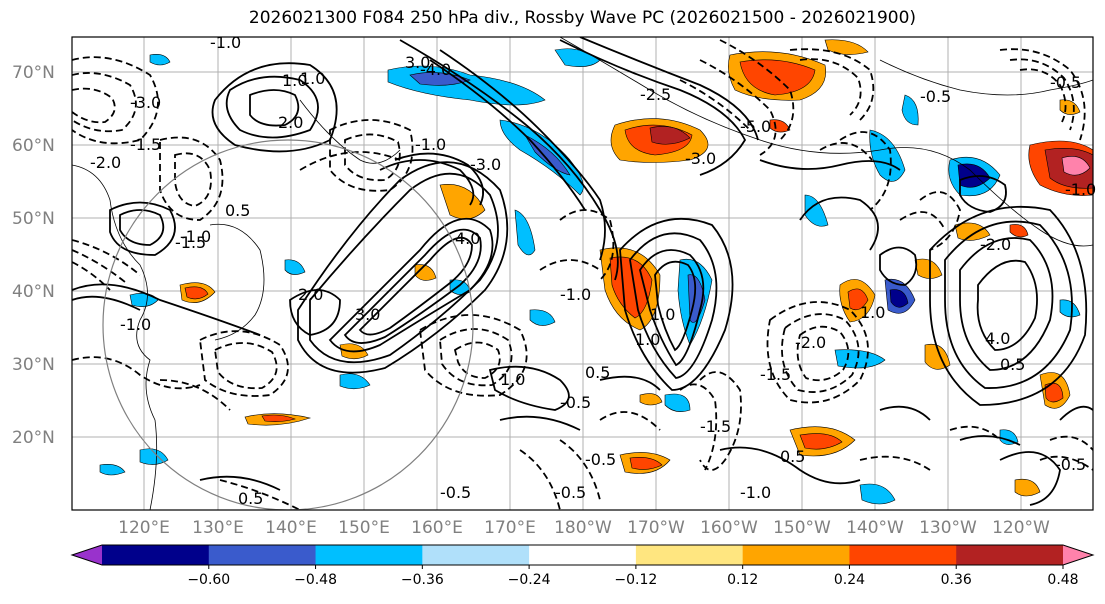 This screenshot has width=1105, height=604. What do you see at coordinates (656, 528) in the screenshot?
I see `lon-label: 170°W` at bounding box center [656, 528].